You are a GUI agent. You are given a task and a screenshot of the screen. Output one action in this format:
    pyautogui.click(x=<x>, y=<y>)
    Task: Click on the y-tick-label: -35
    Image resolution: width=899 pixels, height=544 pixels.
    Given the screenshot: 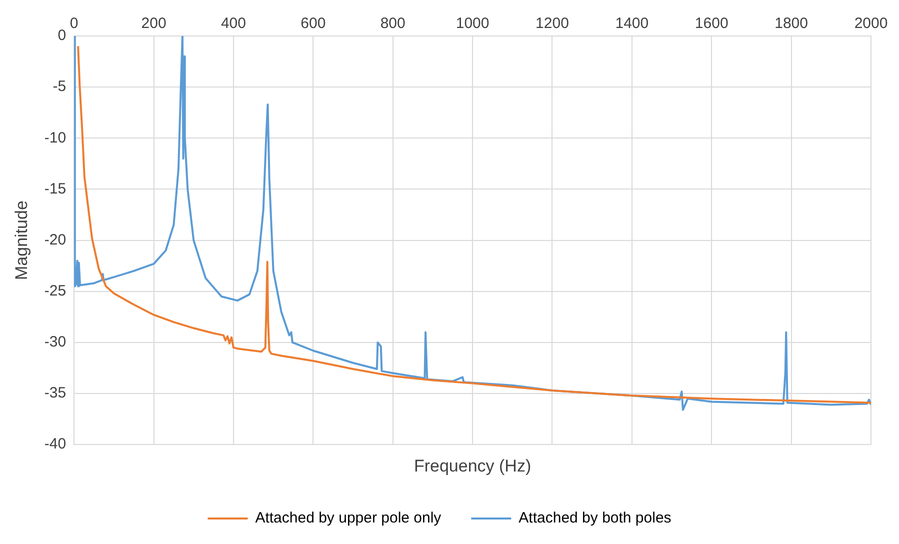 What is the action you would take?
    pyautogui.click(x=55, y=393)
    